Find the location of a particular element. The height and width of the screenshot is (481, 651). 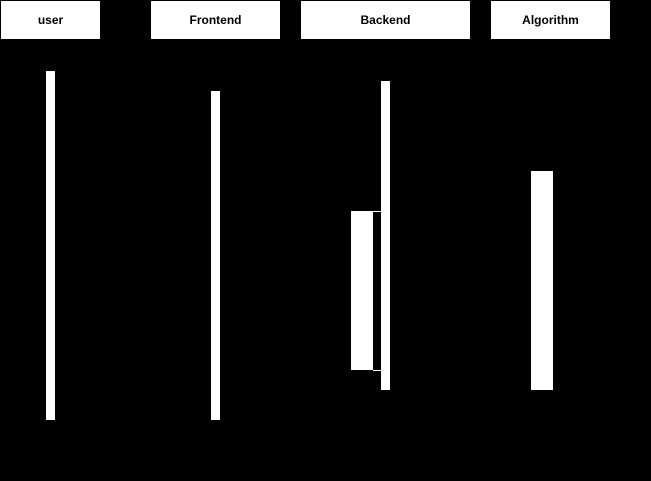

participant-algorithm: Algorithm is located at coordinates (550, 20).